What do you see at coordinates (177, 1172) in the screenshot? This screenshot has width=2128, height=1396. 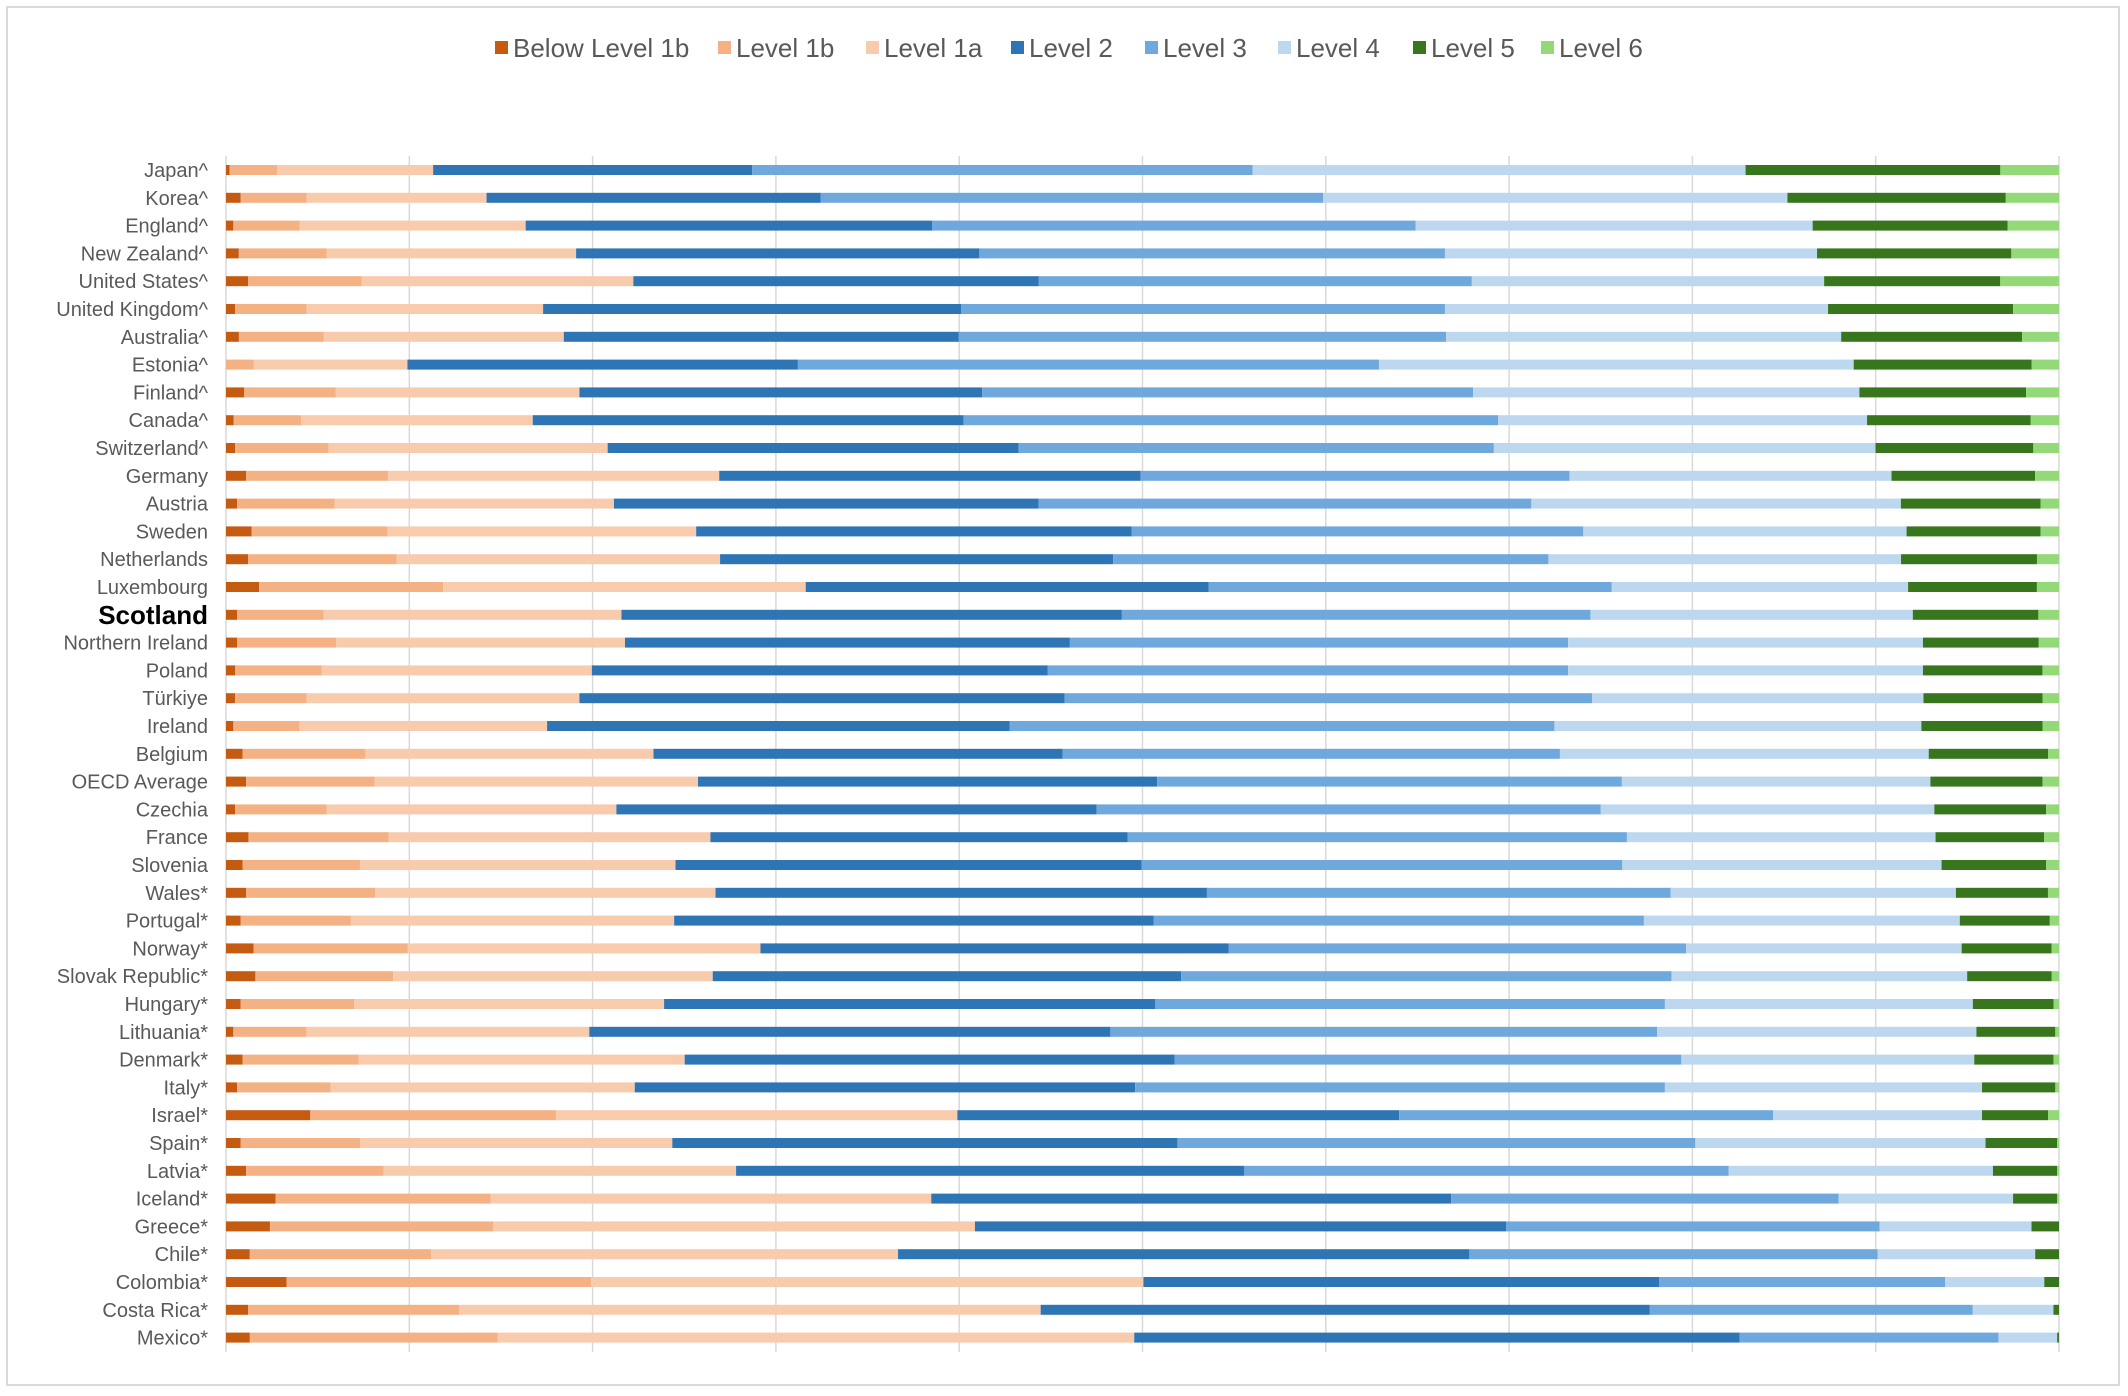 I see `category-label-latvia: Latvia*` at bounding box center [177, 1172].